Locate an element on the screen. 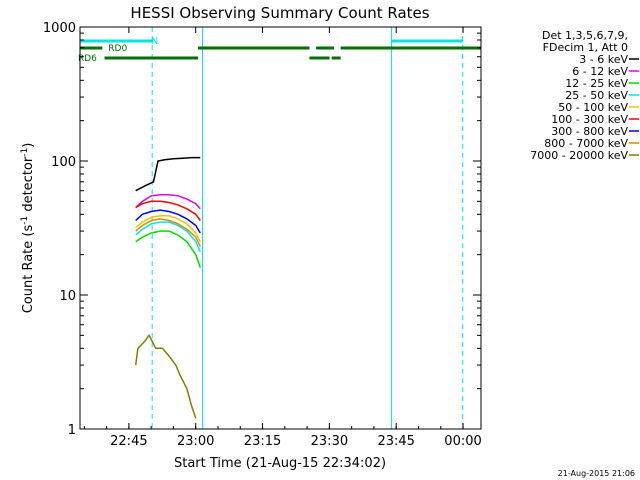  legend-header-0: Det 1,3,5,6,7,9, is located at coordinates (585, 35).